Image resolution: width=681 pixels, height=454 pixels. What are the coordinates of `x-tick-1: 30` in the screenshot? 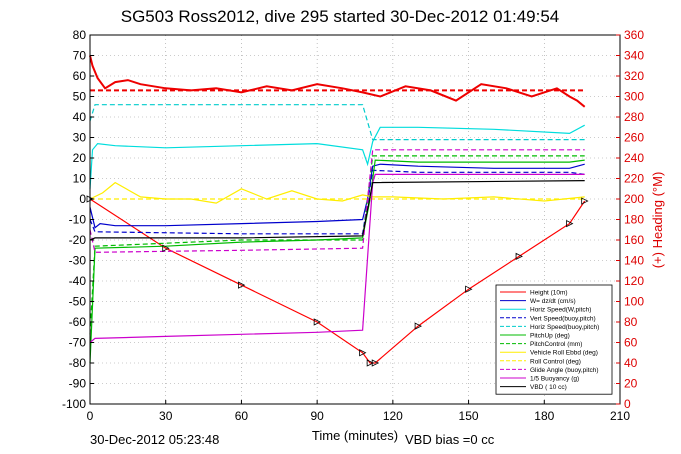 It's located at (166, 416).